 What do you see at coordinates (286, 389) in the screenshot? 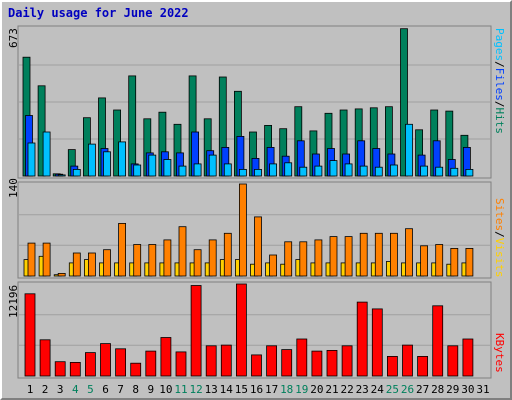
I see `day-label-18: 18` at bounding box center [286, 389].